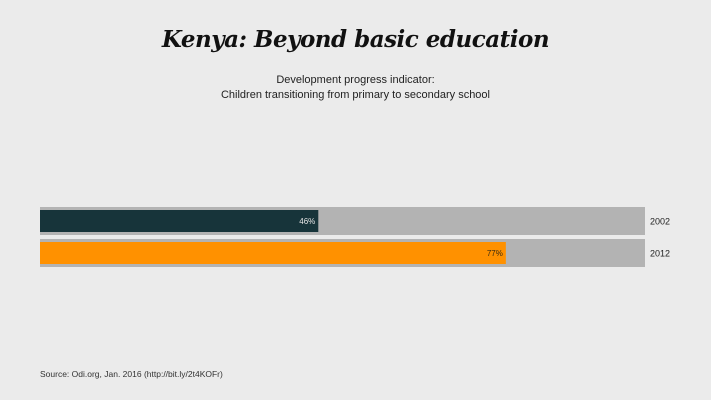 The image size is (711, 400). What do you see at coordinates (355, 39) in the screenshot?
I see `chart-title: Kenya: Beyond basic education` at bounding box center [355, 39].